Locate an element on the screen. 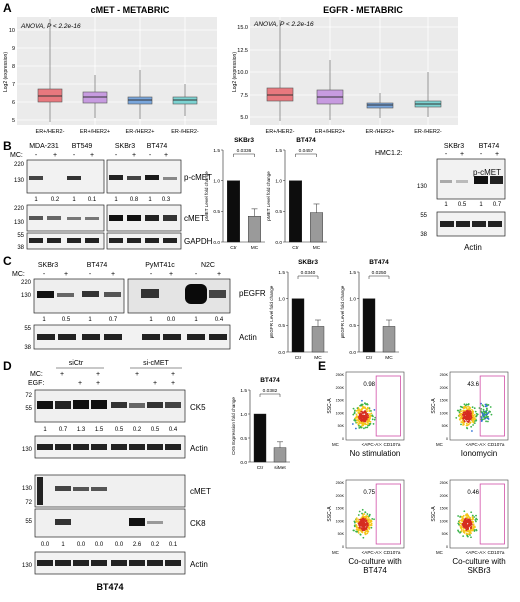  band-label: Actin is located at coordinates (199, 564).